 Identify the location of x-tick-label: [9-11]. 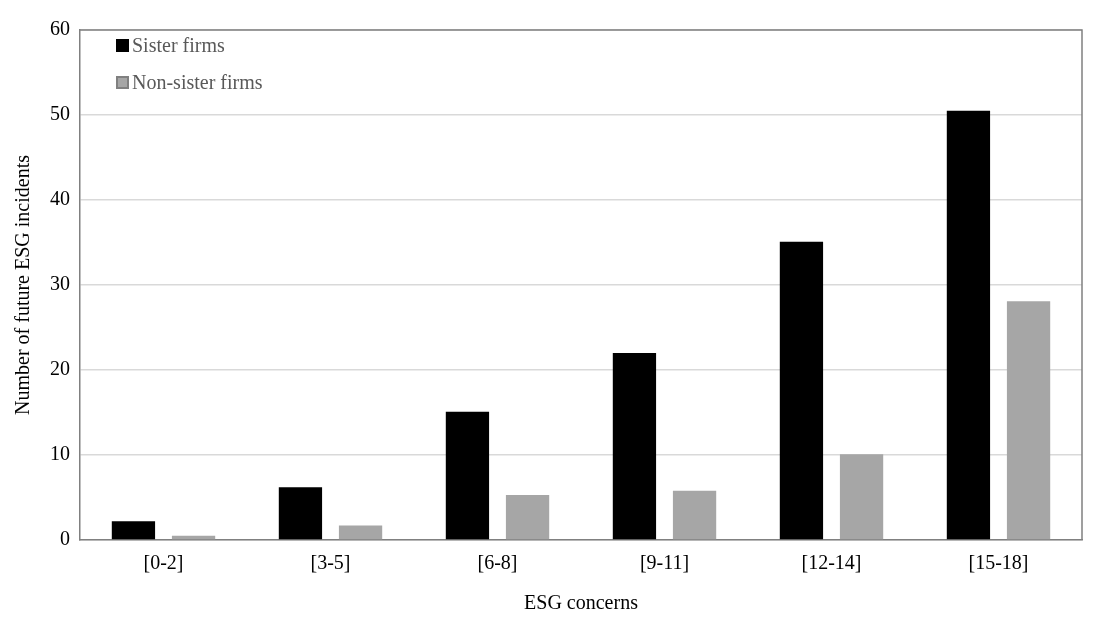
(664, 562).